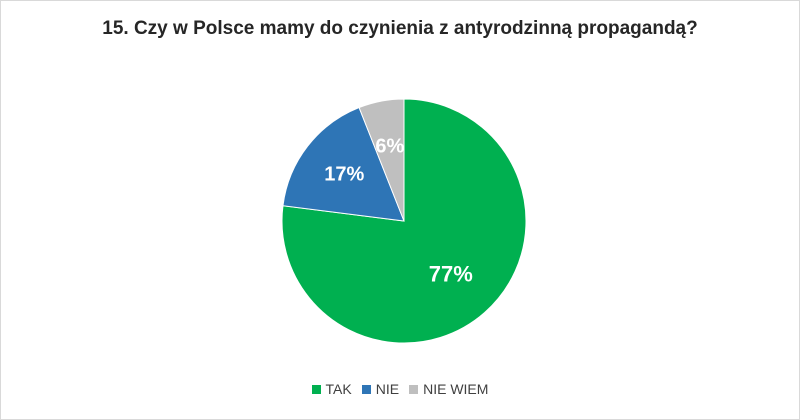 This screenshot has width=800, height=420. Describe the element at coordinates (366, 389) in the screenshot. I see `legend-swatch-nie` at that location.